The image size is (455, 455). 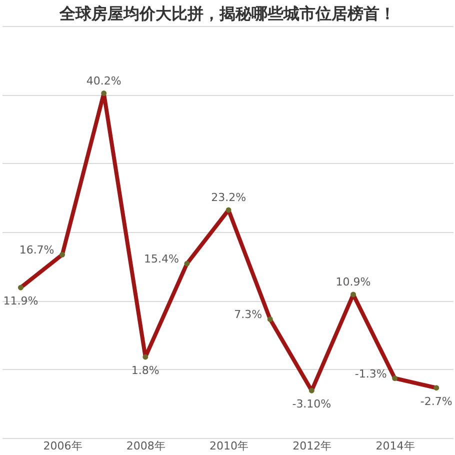 What do you see at coordinates (312, 404) in the screenshot?
I see `data-label: -3.10%` at bounding box center [312, 404].